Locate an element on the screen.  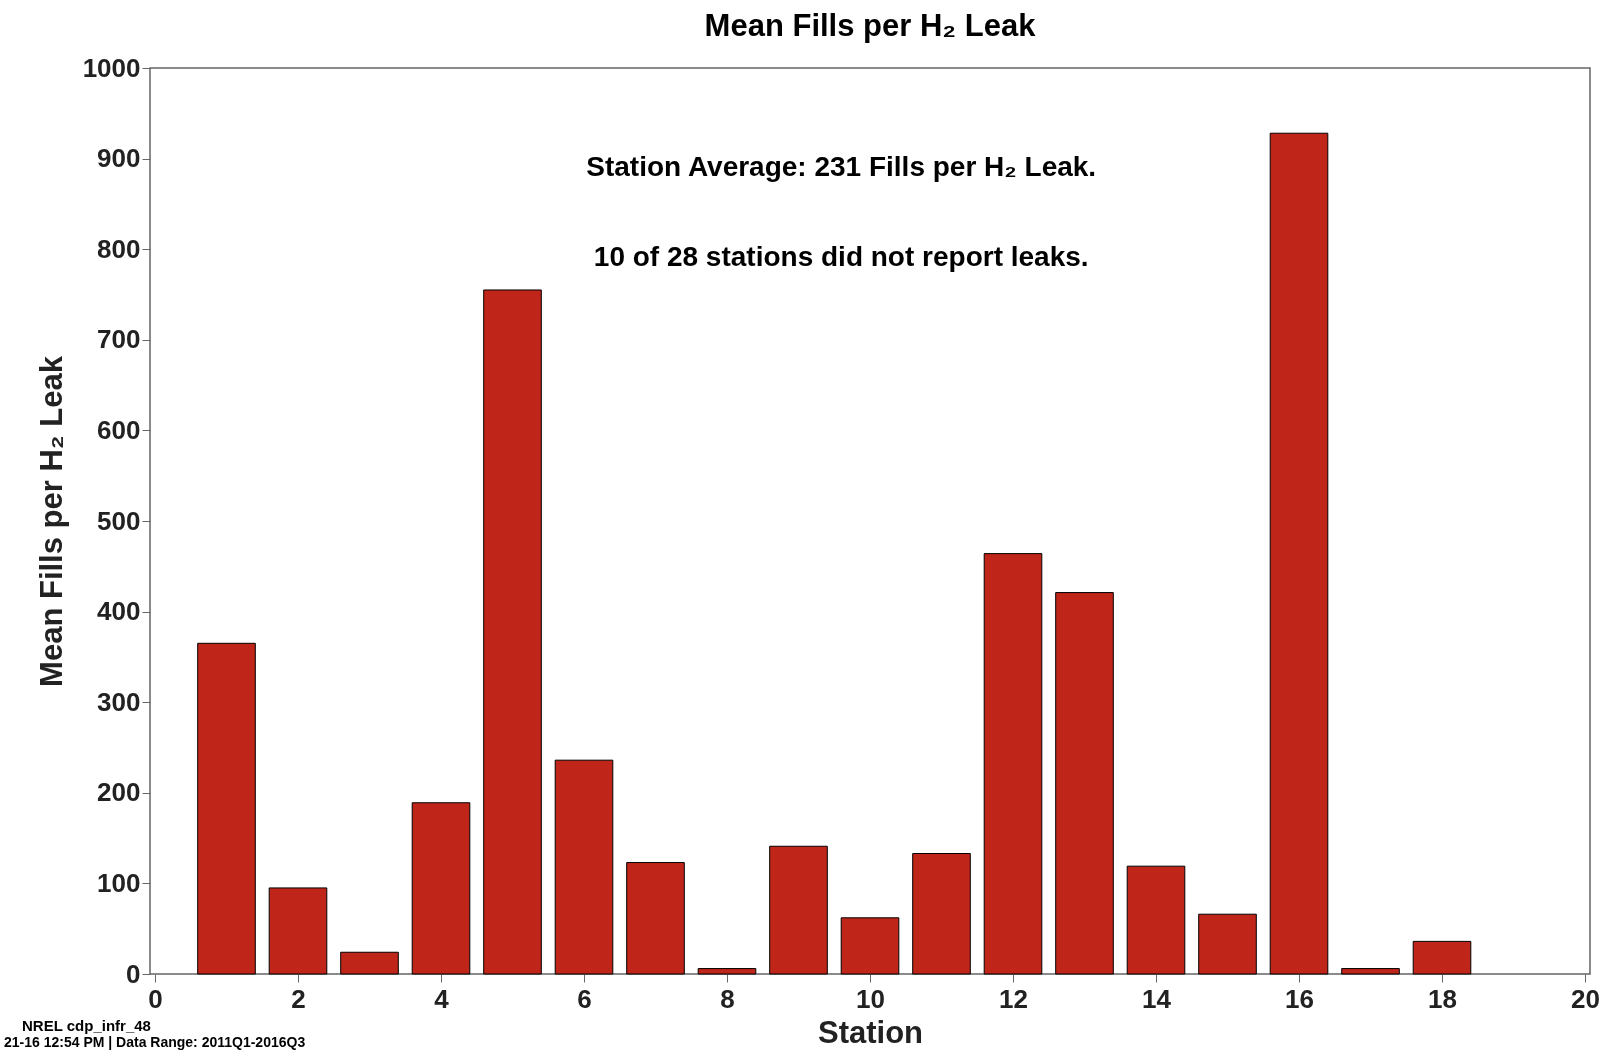
y-tick-label: 900 is located at coordinates (119, 158).